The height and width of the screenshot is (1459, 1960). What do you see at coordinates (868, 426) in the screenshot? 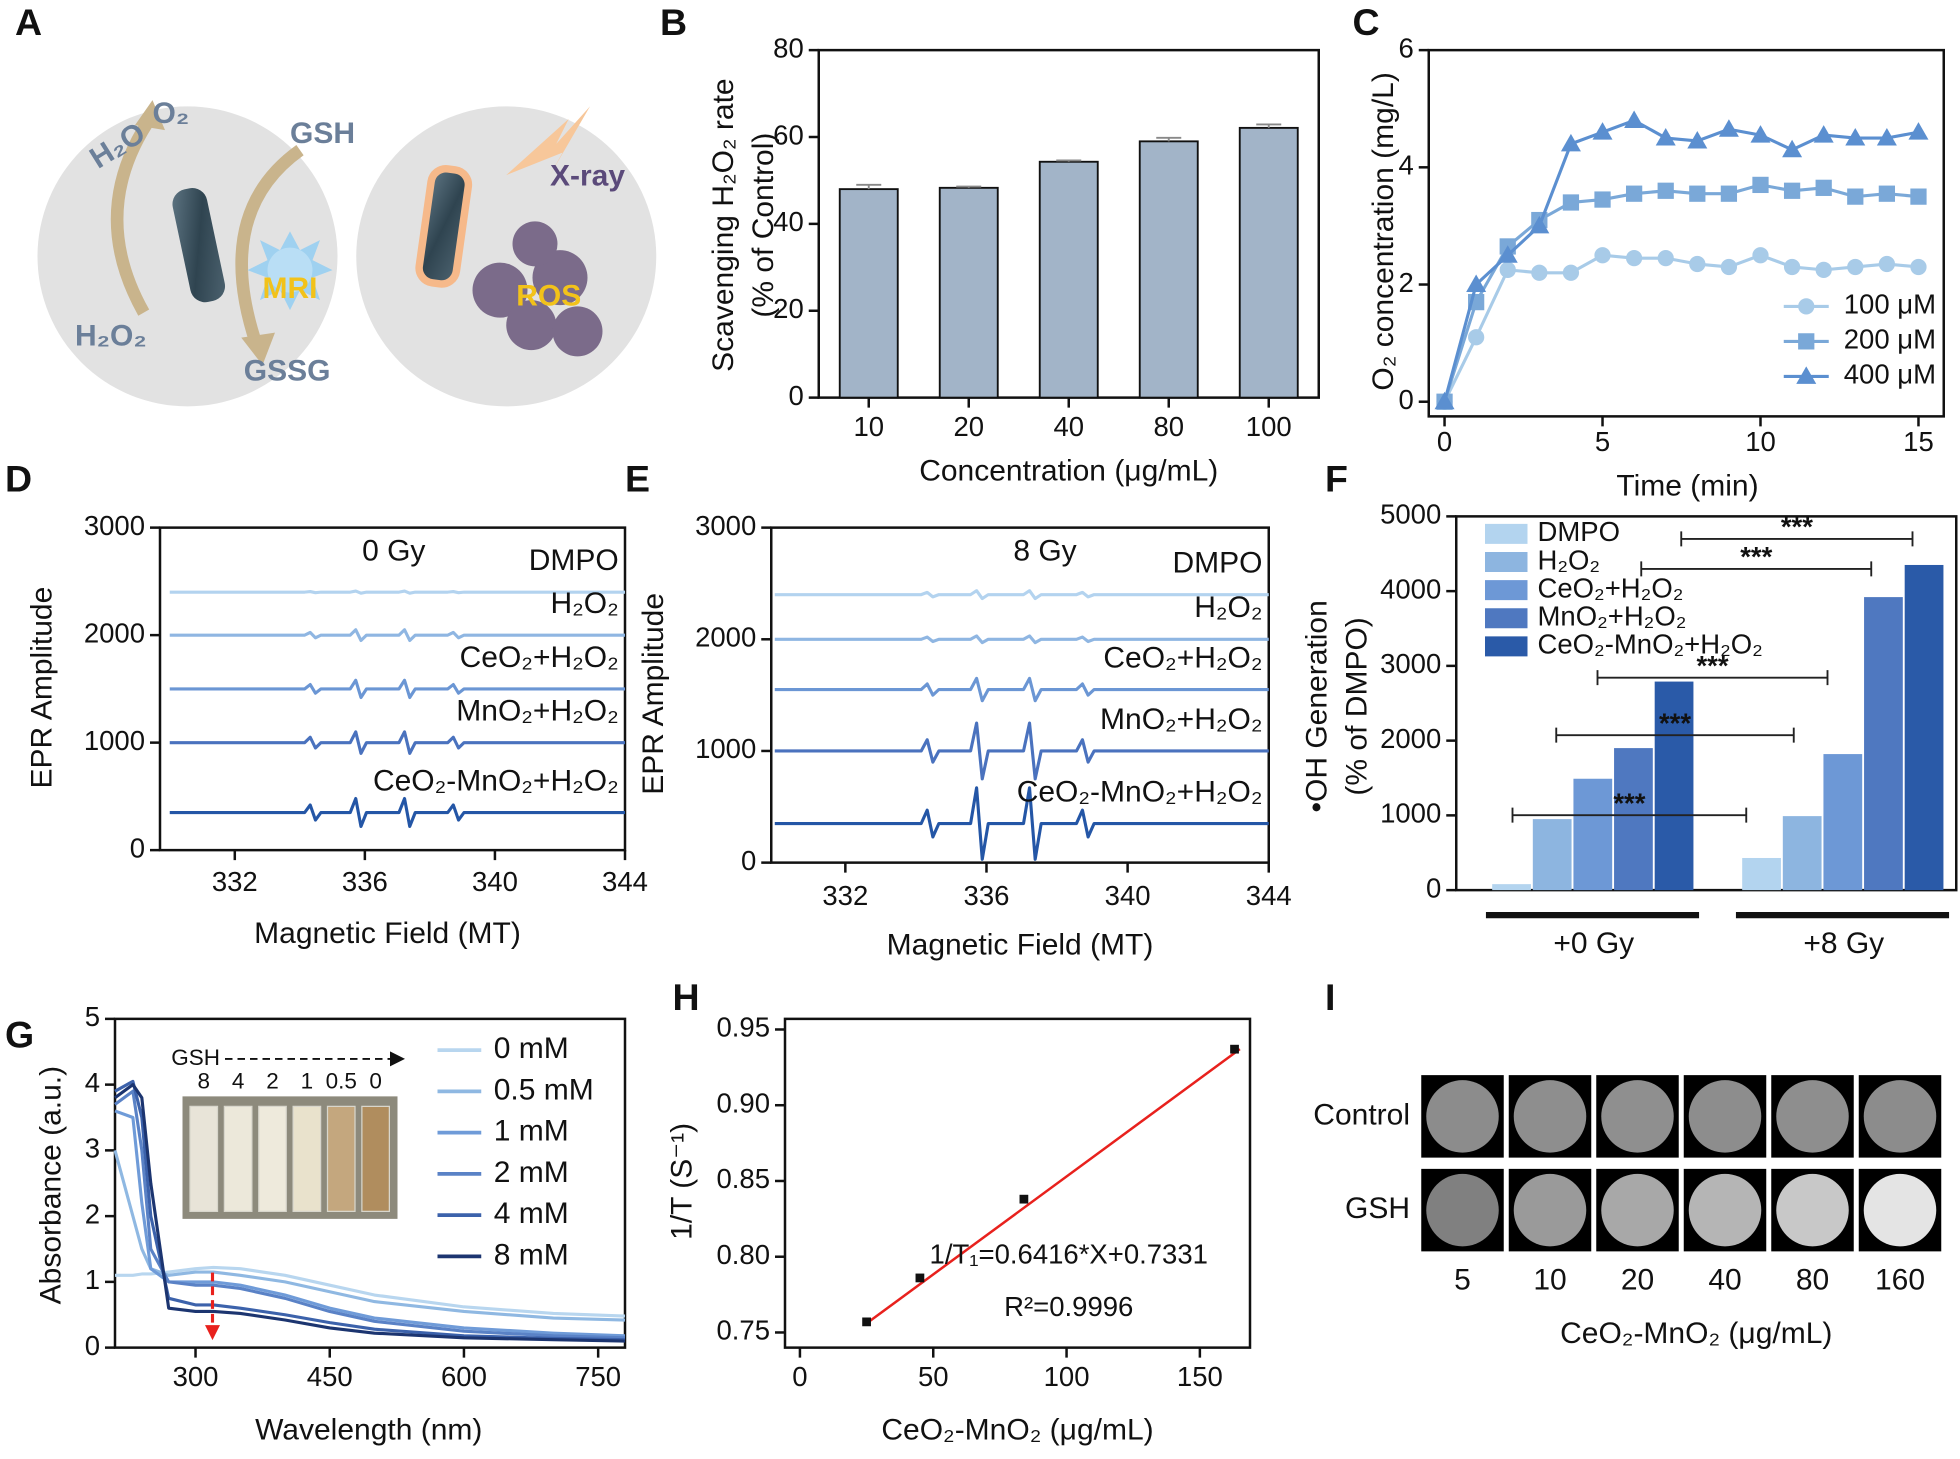
I see `x-tick-label: 10` at bounding box center [868, 426].